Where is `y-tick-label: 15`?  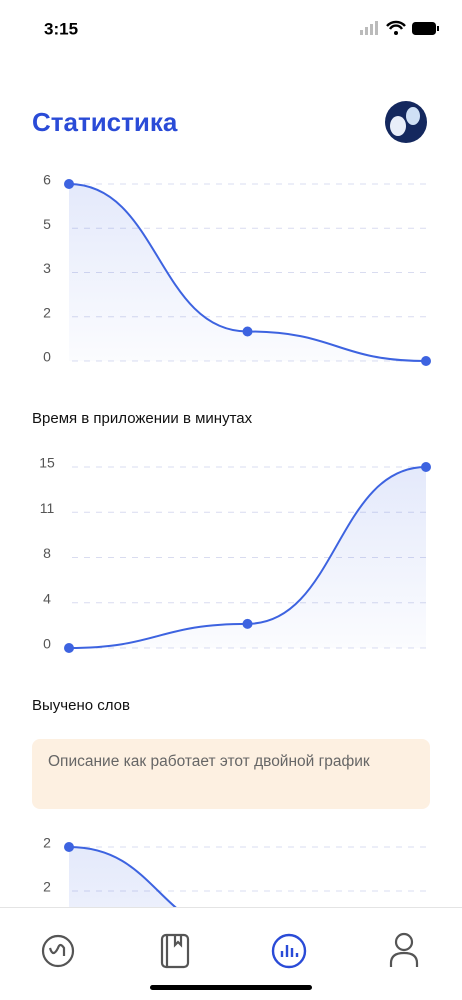
y-tick-label: 15 is located at coordinates (47, 463).